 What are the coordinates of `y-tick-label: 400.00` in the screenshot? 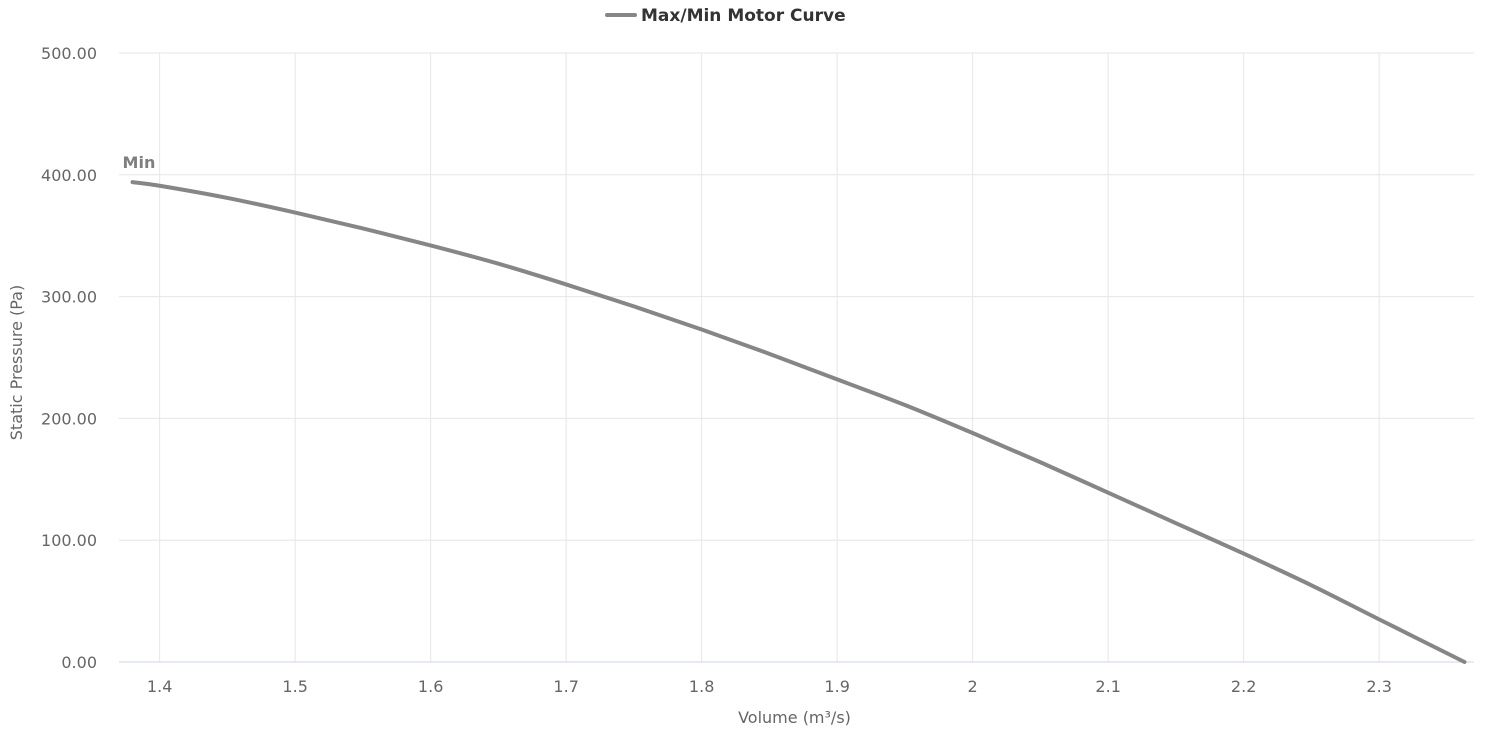 It's located at (69, 175).